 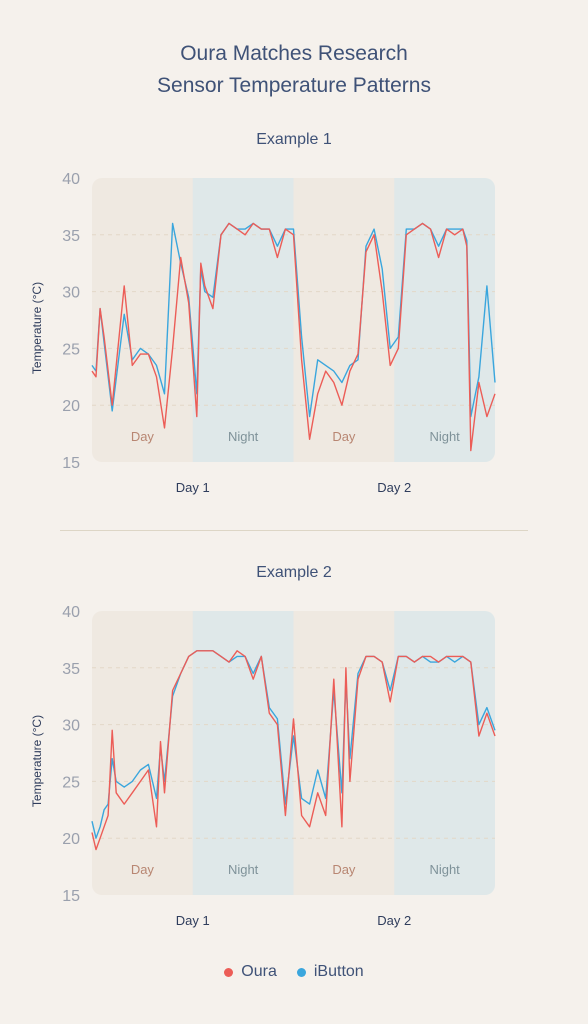 What do you see at coordinates (243, 869) in the screenshot?
I see `example-2-band-label-2: Night` at bounding box center [243, 869].